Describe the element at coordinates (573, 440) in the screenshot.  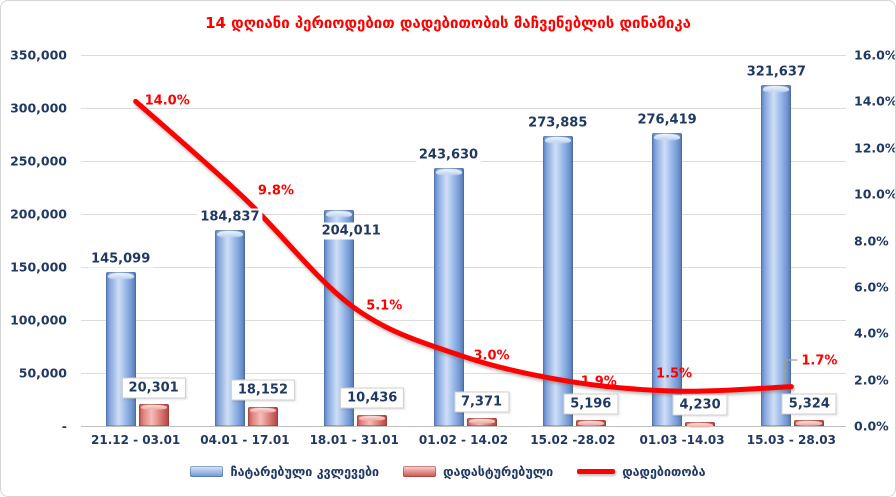
I see `x-axis-label: 15.02 -28.02` at that location.